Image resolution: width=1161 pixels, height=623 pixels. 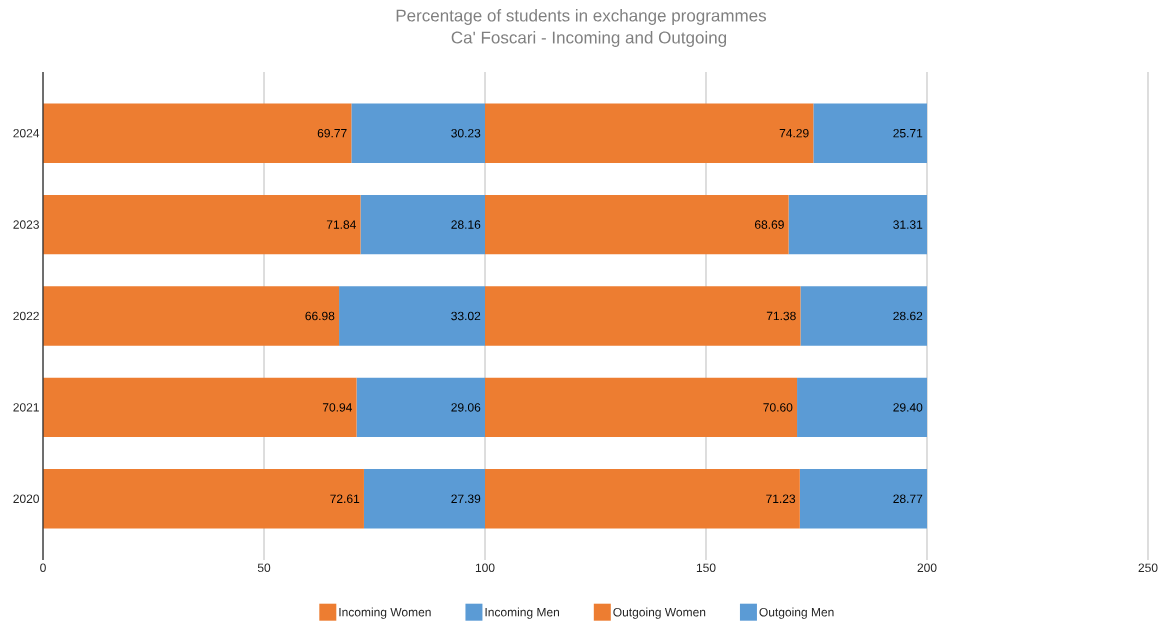 What do you see at coordinates (337, 407) in the screenshot?
I see `data-label: 70.94` at bounding box center [337, 407].